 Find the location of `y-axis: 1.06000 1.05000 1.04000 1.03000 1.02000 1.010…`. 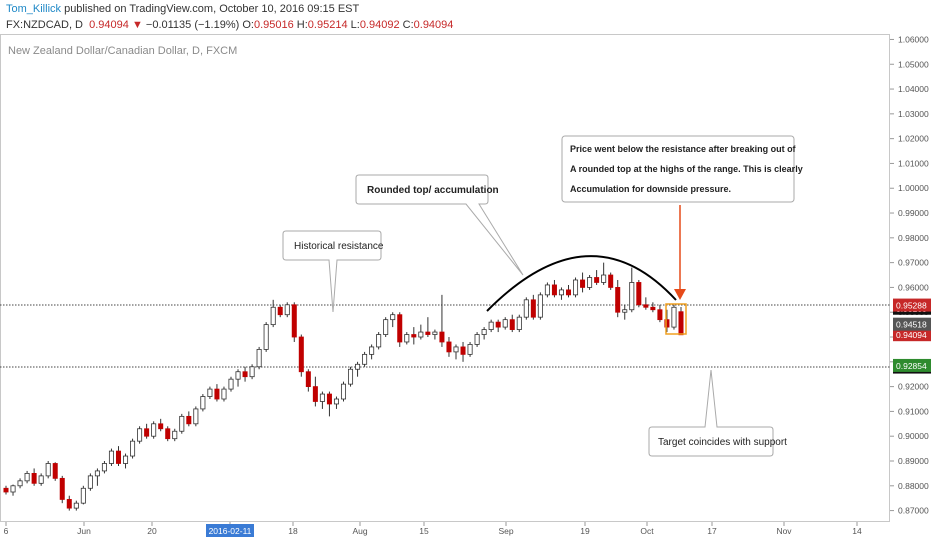

y-axis: 1.06000 1.05000 1.04000 1.03000 1.02000 1.010… is located at coordinates (909, 275).